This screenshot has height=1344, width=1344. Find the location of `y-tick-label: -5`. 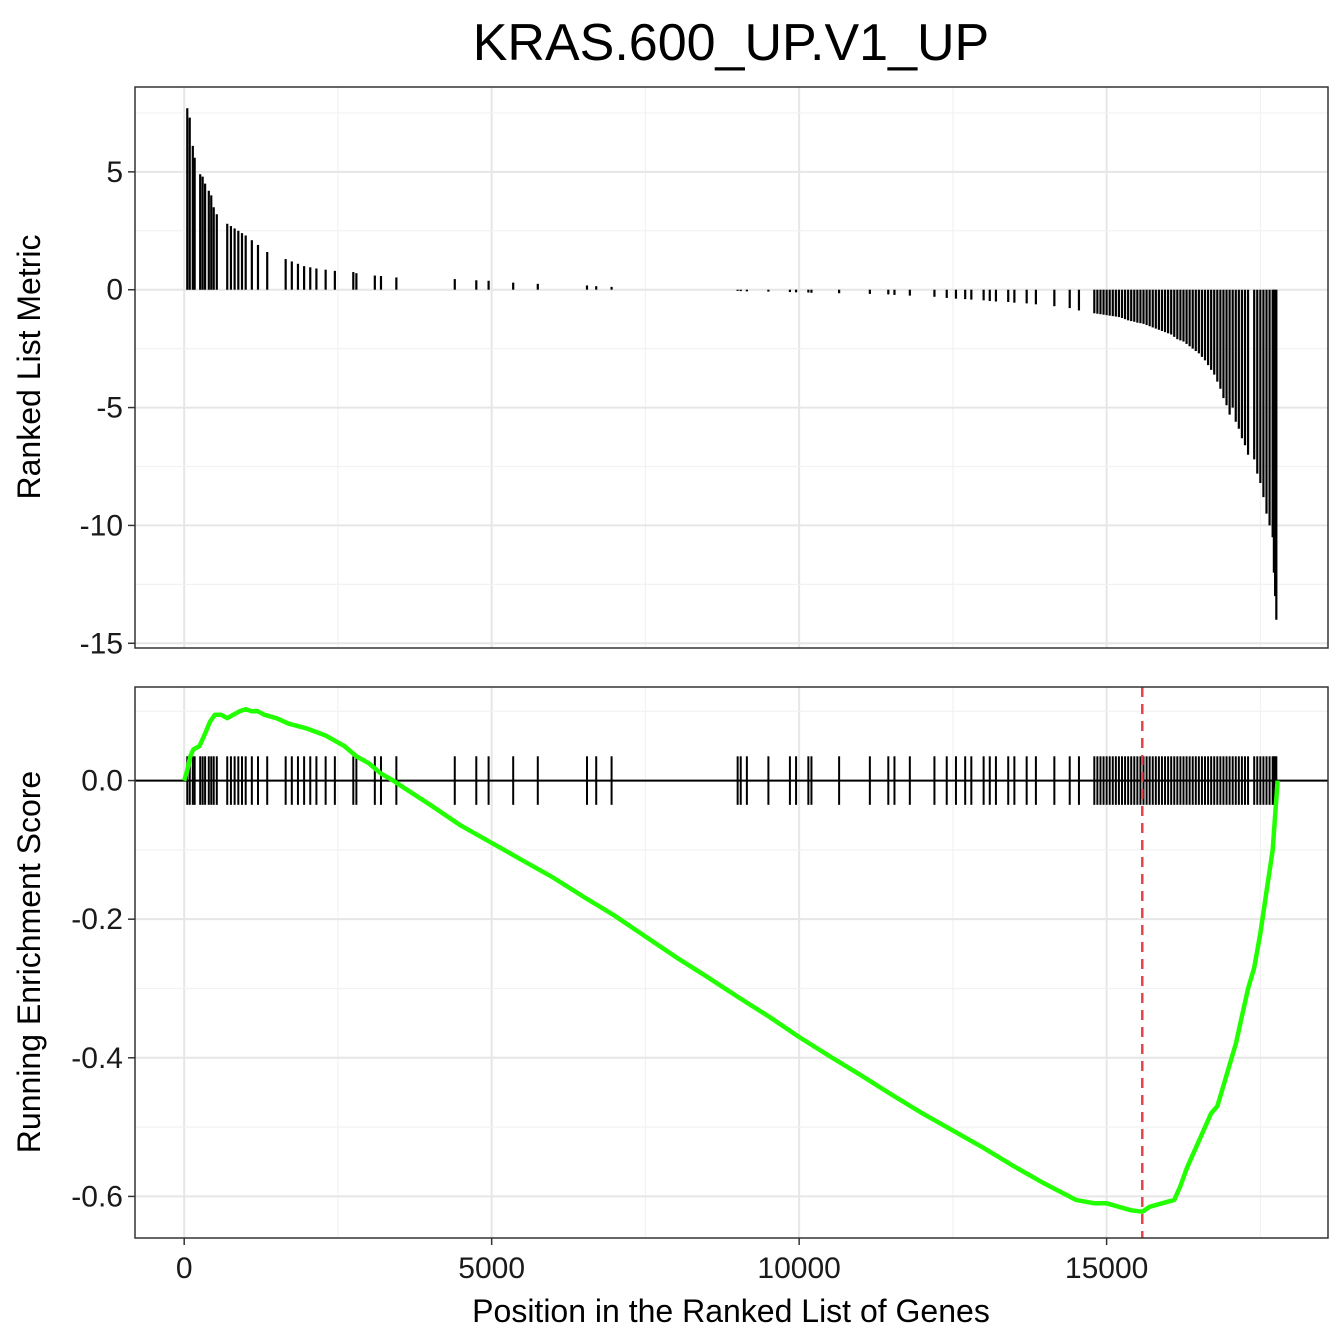

y-tick-label: -5 is located at coordinates (109, 408).